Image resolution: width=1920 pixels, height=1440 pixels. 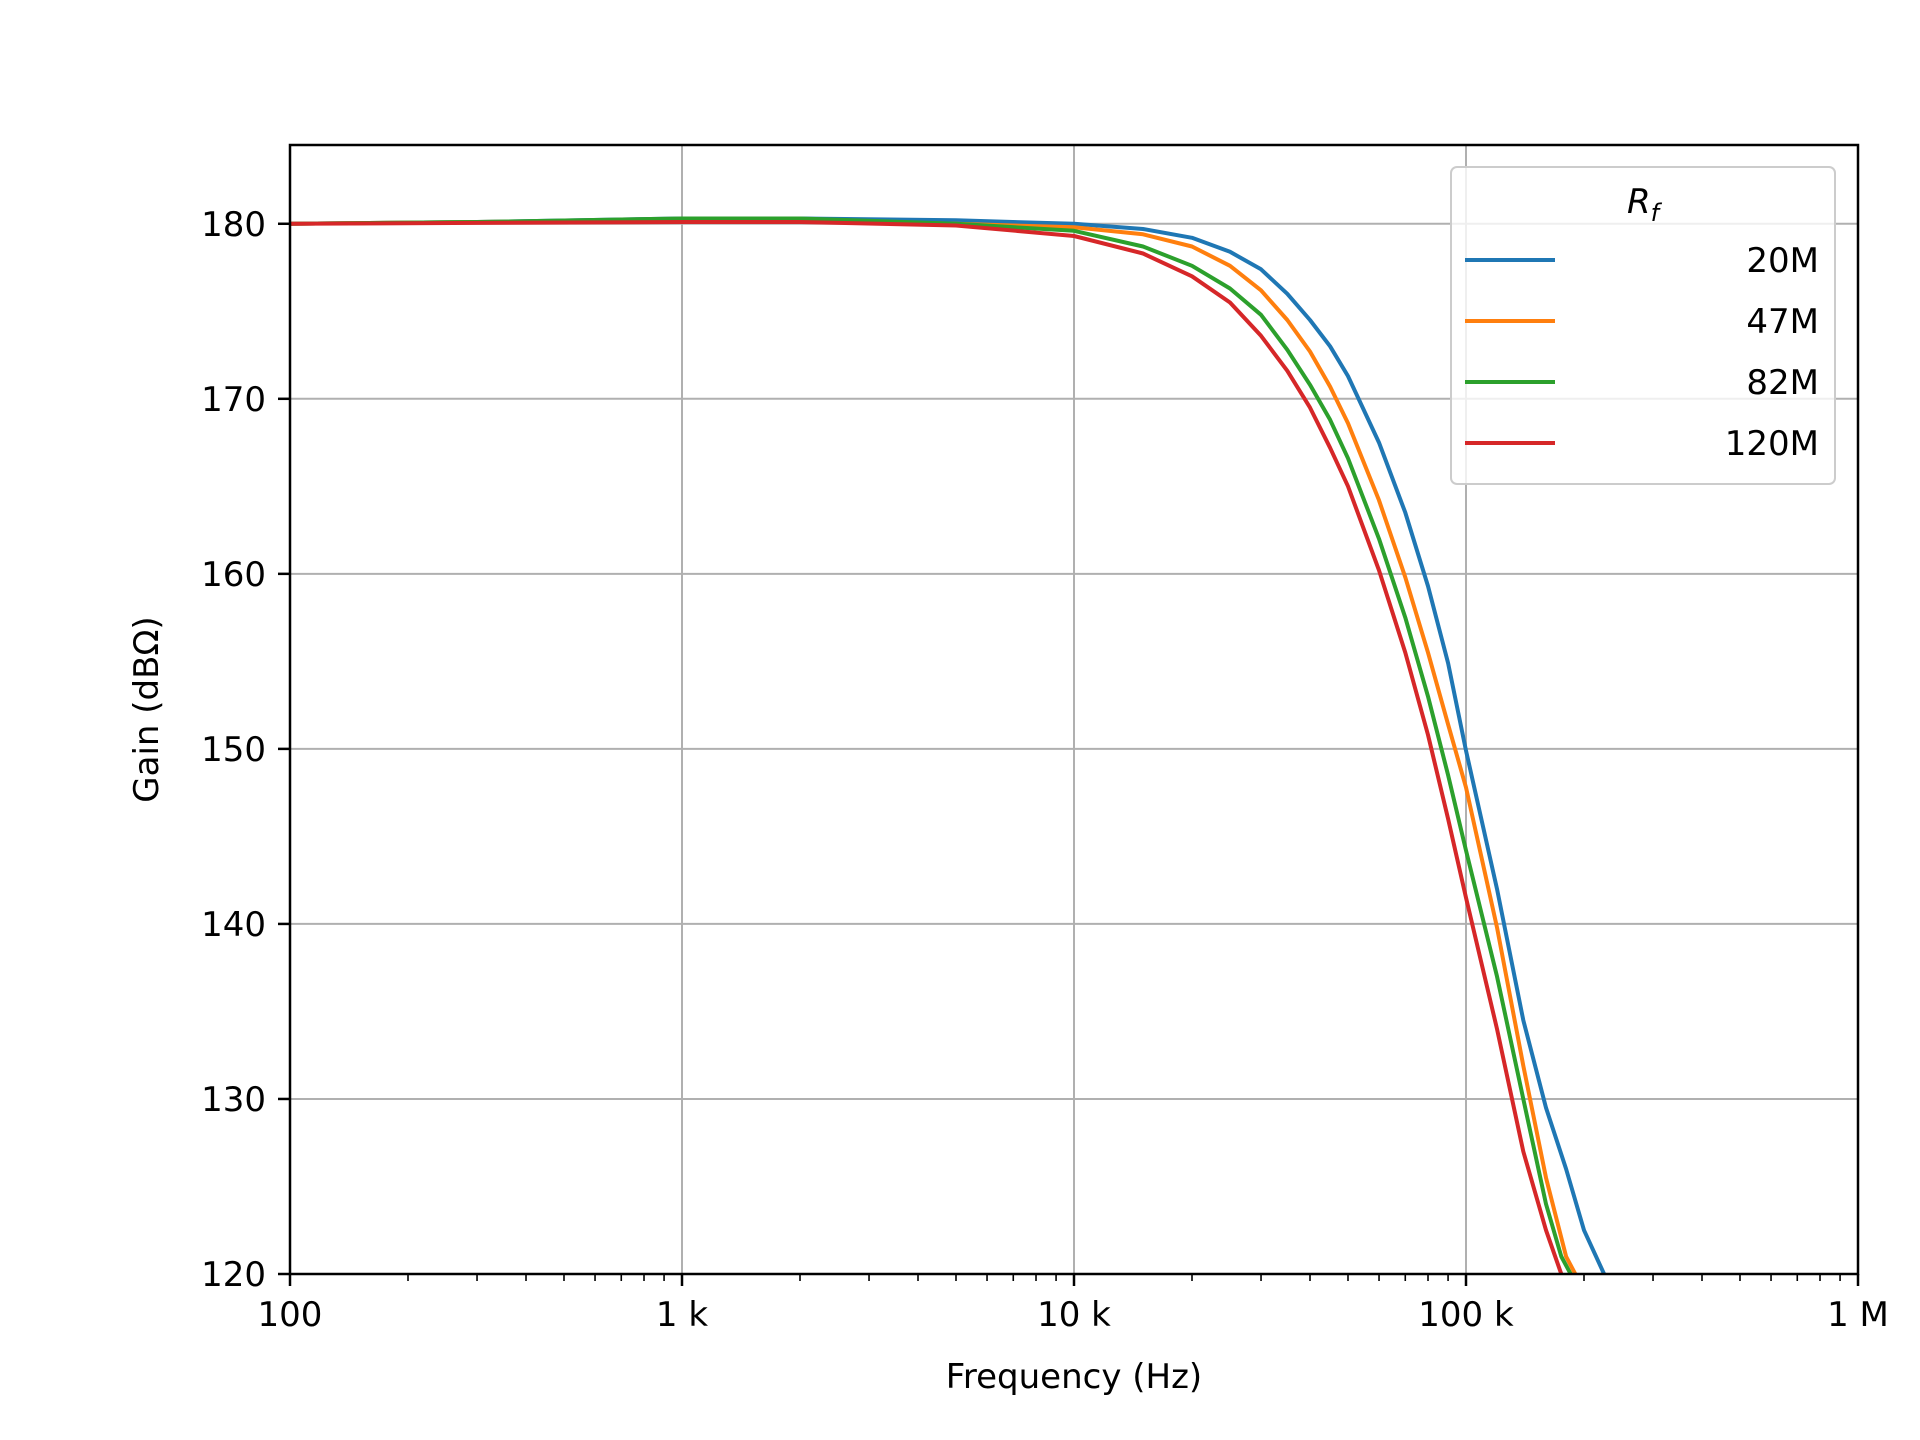 What do you see at coordinates (233, 1275) in the screenshot?
I see `y-tick-label: 120` at bounding box center [233, 1275].